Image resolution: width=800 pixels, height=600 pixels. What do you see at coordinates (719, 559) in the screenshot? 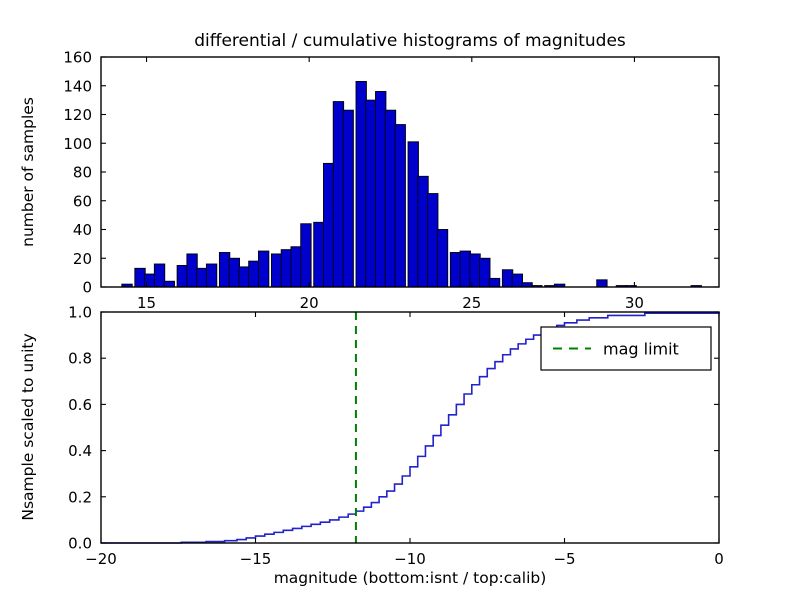
I see `bottom-x-ticklabel: 0` at bounding box center [719, 559].